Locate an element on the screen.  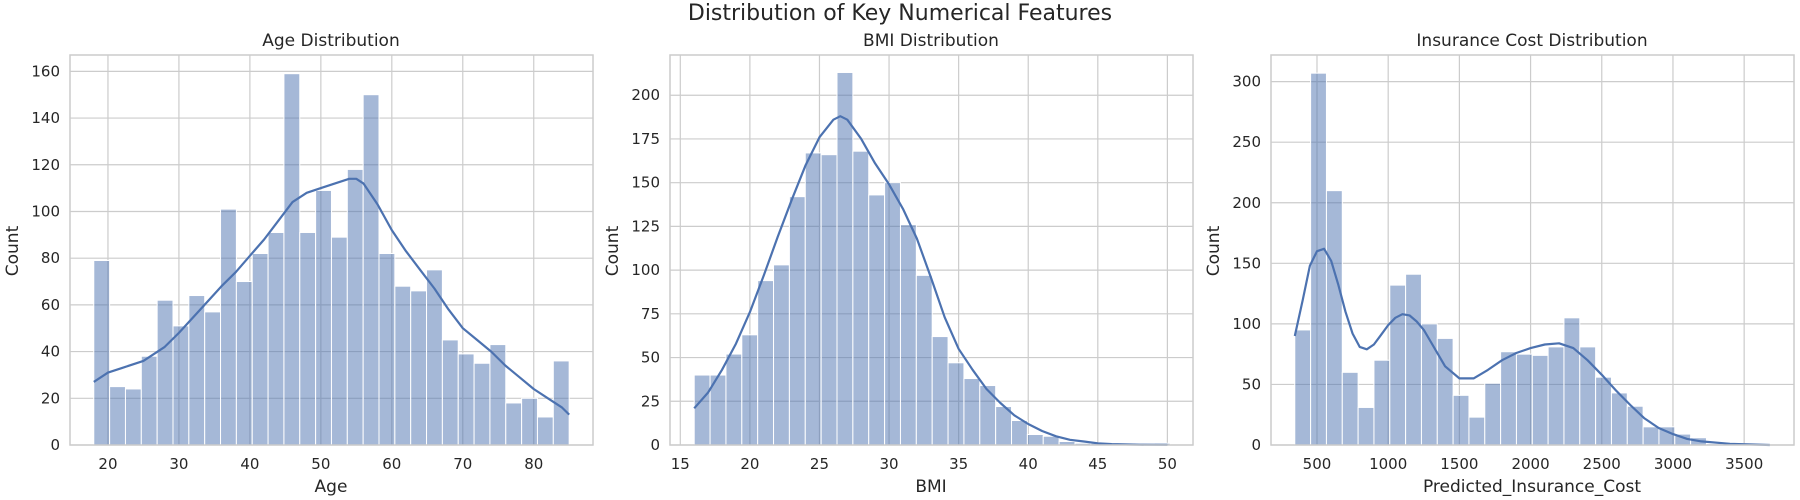
figure-title: Distribution of Key Numerical Features is located at coordinates (900, 13).